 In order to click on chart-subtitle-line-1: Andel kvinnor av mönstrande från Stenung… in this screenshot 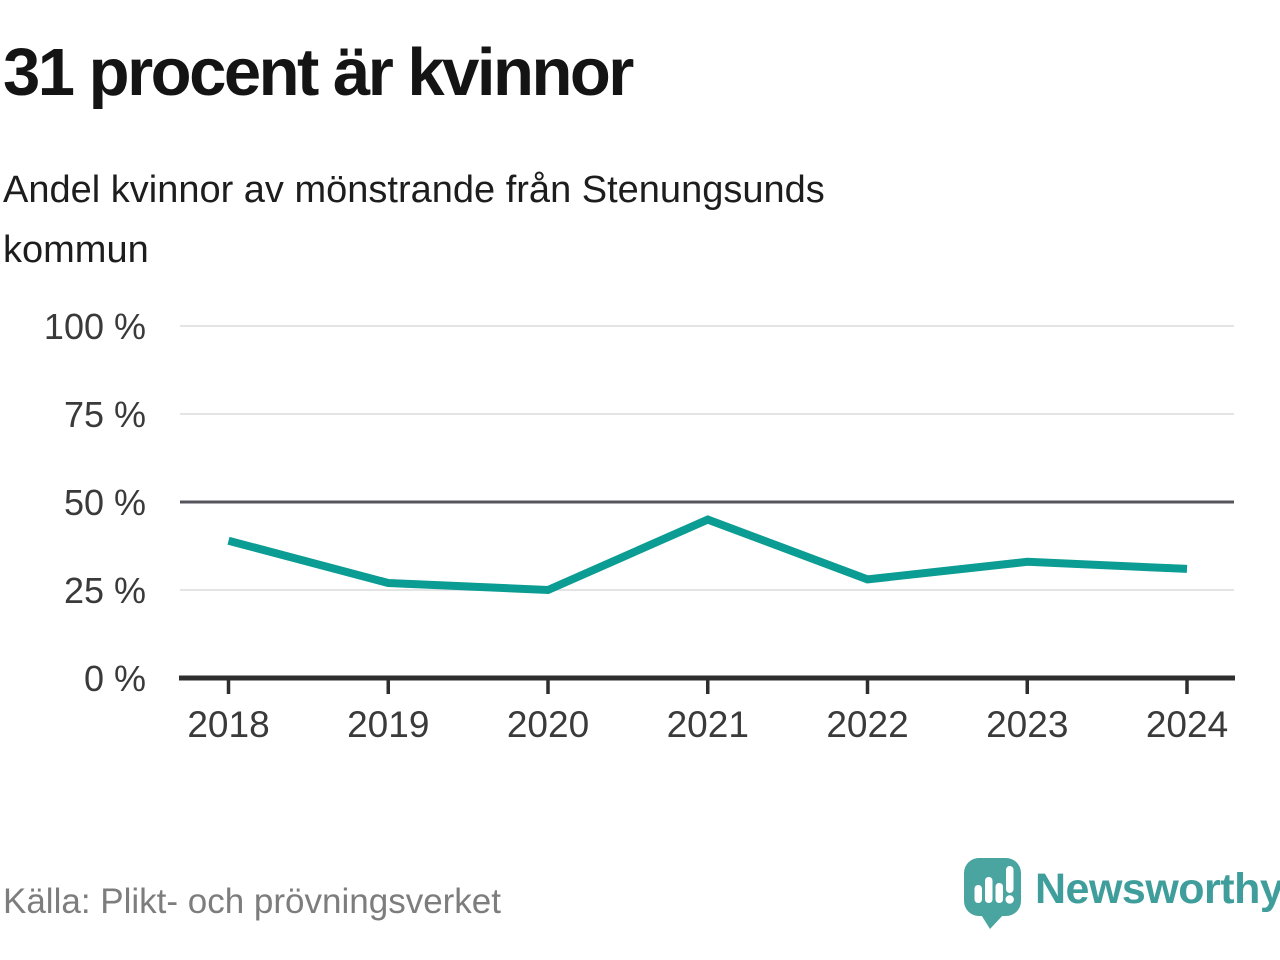, I will do `click(414, 190)`.